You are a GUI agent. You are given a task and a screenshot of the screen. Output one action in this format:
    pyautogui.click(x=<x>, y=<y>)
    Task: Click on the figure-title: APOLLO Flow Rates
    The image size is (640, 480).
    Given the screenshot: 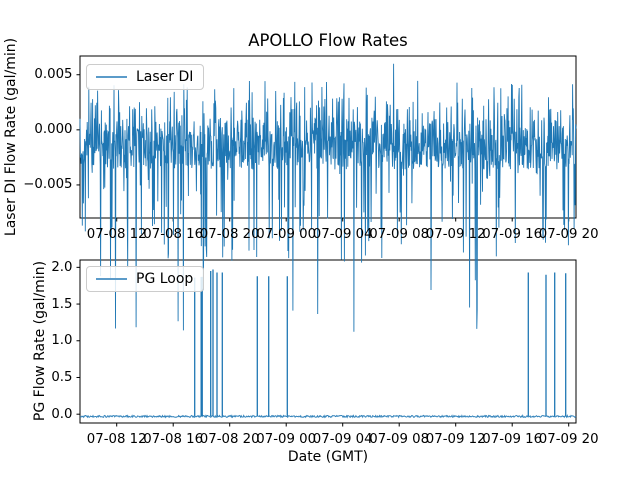 What is the action you would take?
    pyautogui.click(x=328, y=40)
    